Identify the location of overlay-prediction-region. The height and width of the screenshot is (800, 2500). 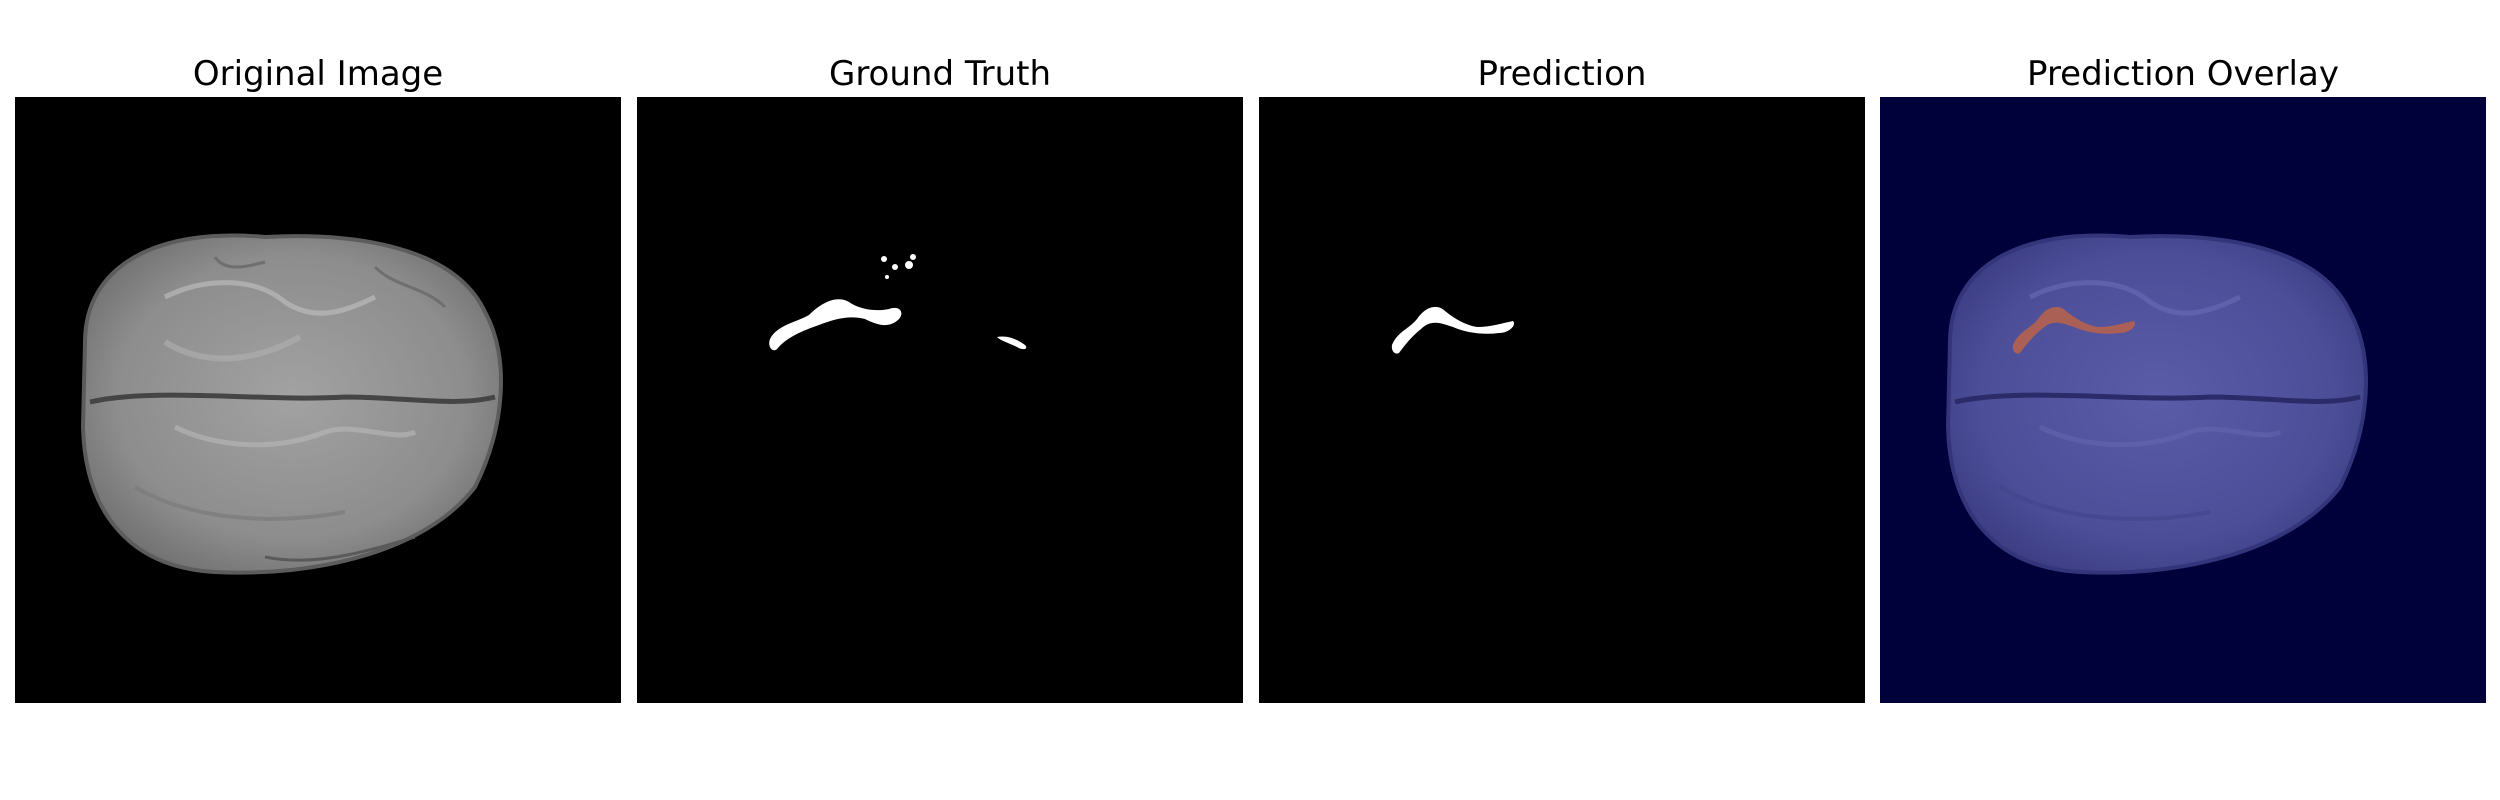
(2074, 330).